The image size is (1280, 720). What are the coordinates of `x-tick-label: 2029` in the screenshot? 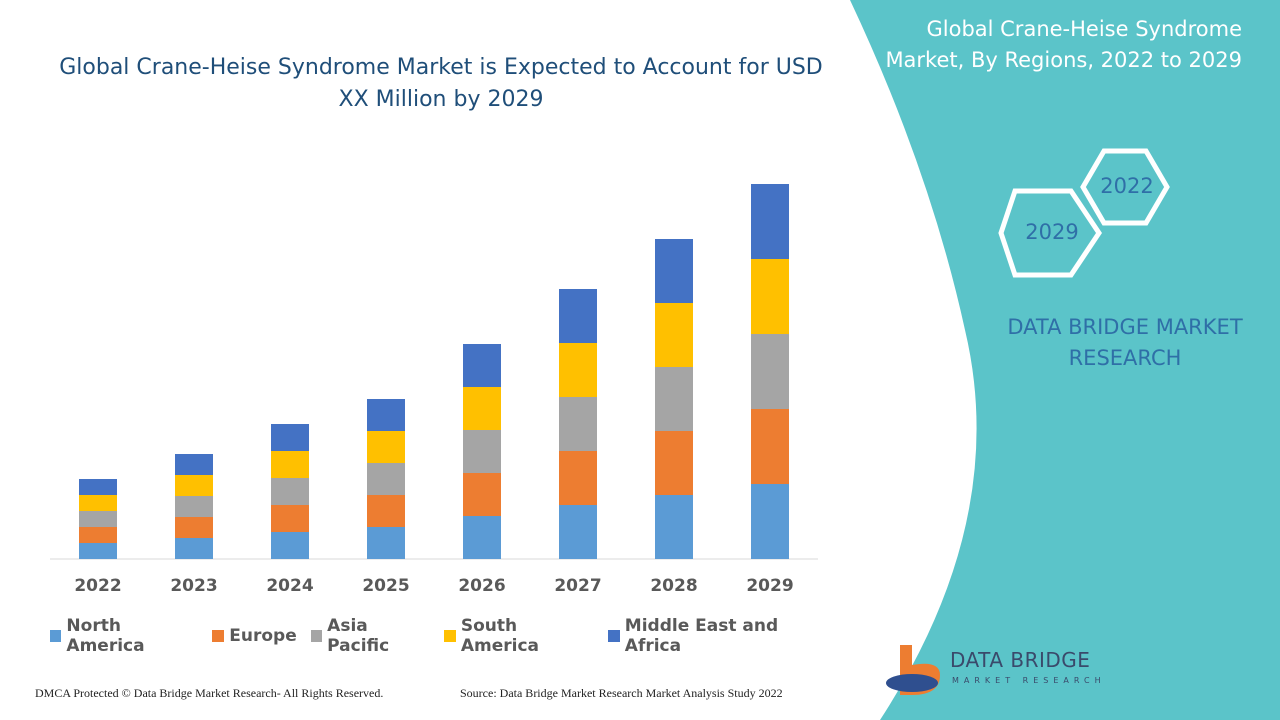 It's located at (769, 586).